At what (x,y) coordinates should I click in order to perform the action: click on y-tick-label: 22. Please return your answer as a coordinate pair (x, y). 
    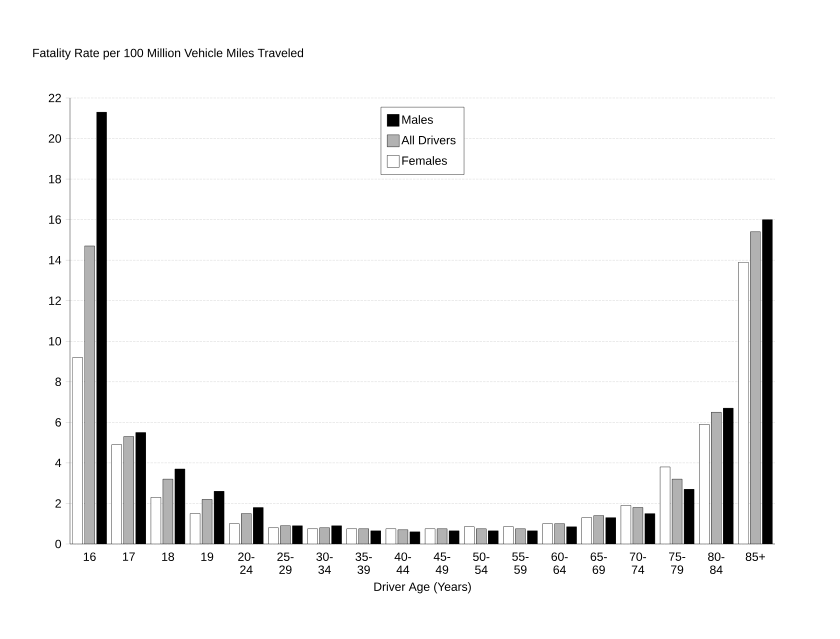
    Looking at the image, I should click on (54, 98).